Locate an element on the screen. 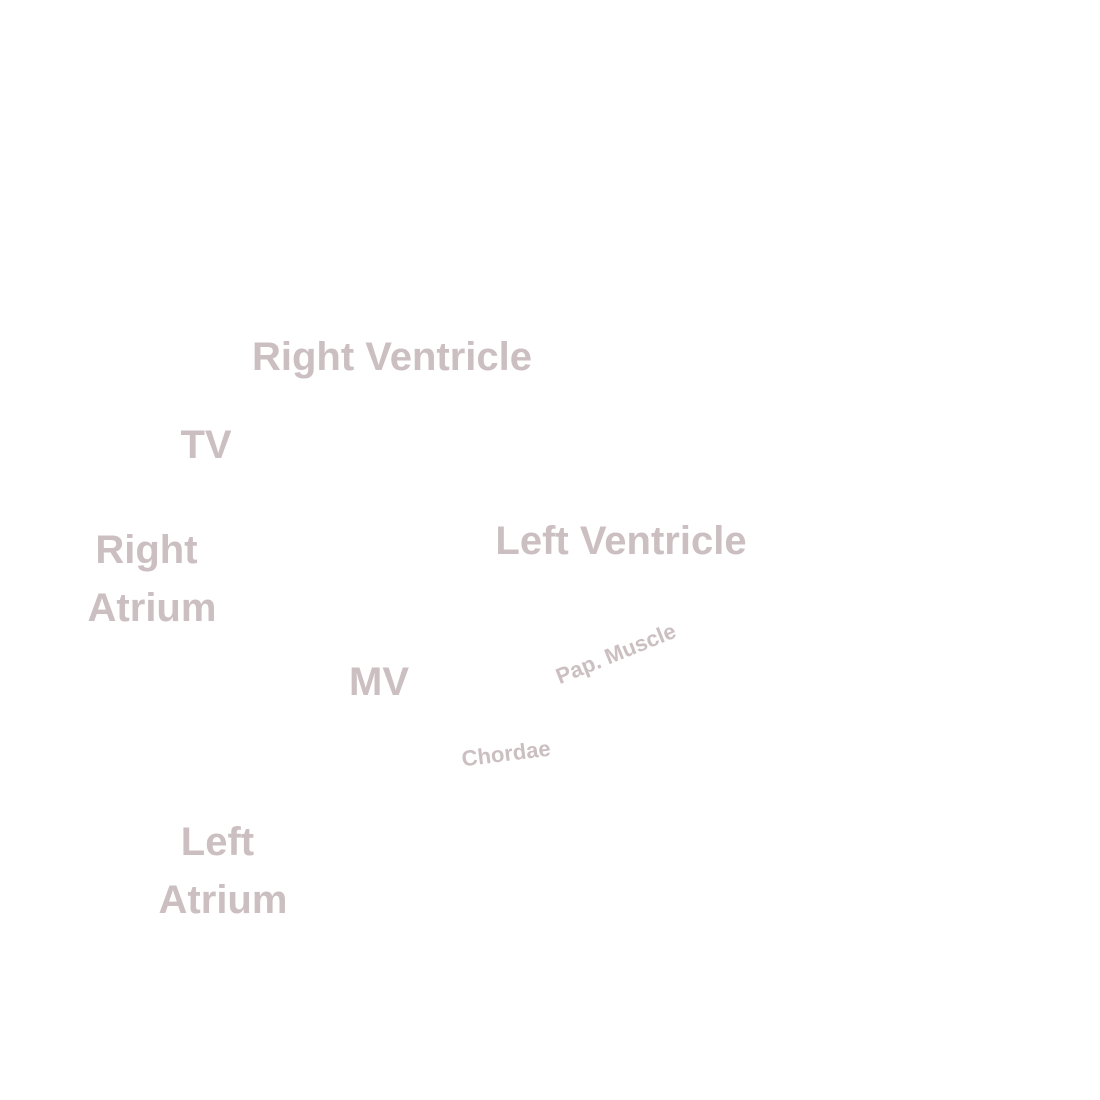 This screenshot has width=1100, height=1100. label-left-atrium-line-2: Atrium is located at coordinates (223, 900).